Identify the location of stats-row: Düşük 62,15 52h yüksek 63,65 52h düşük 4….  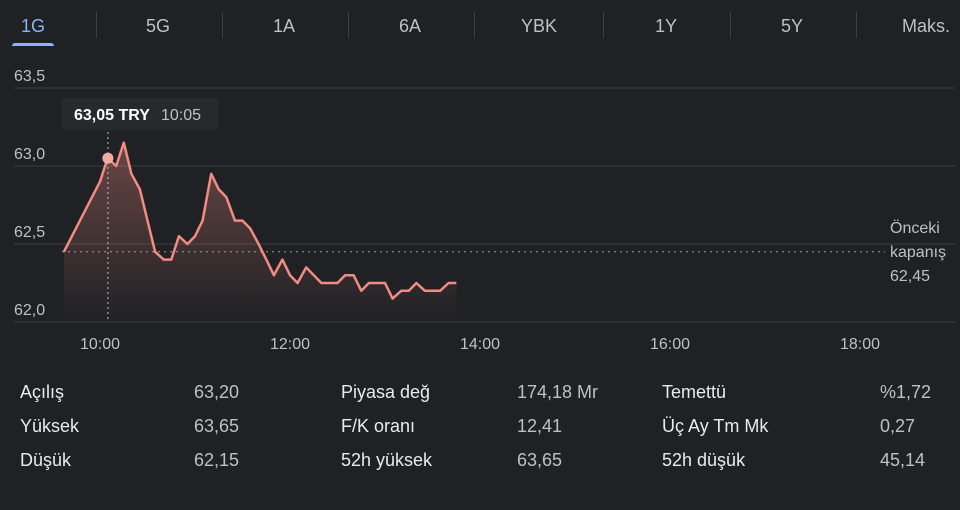
(480, 467).